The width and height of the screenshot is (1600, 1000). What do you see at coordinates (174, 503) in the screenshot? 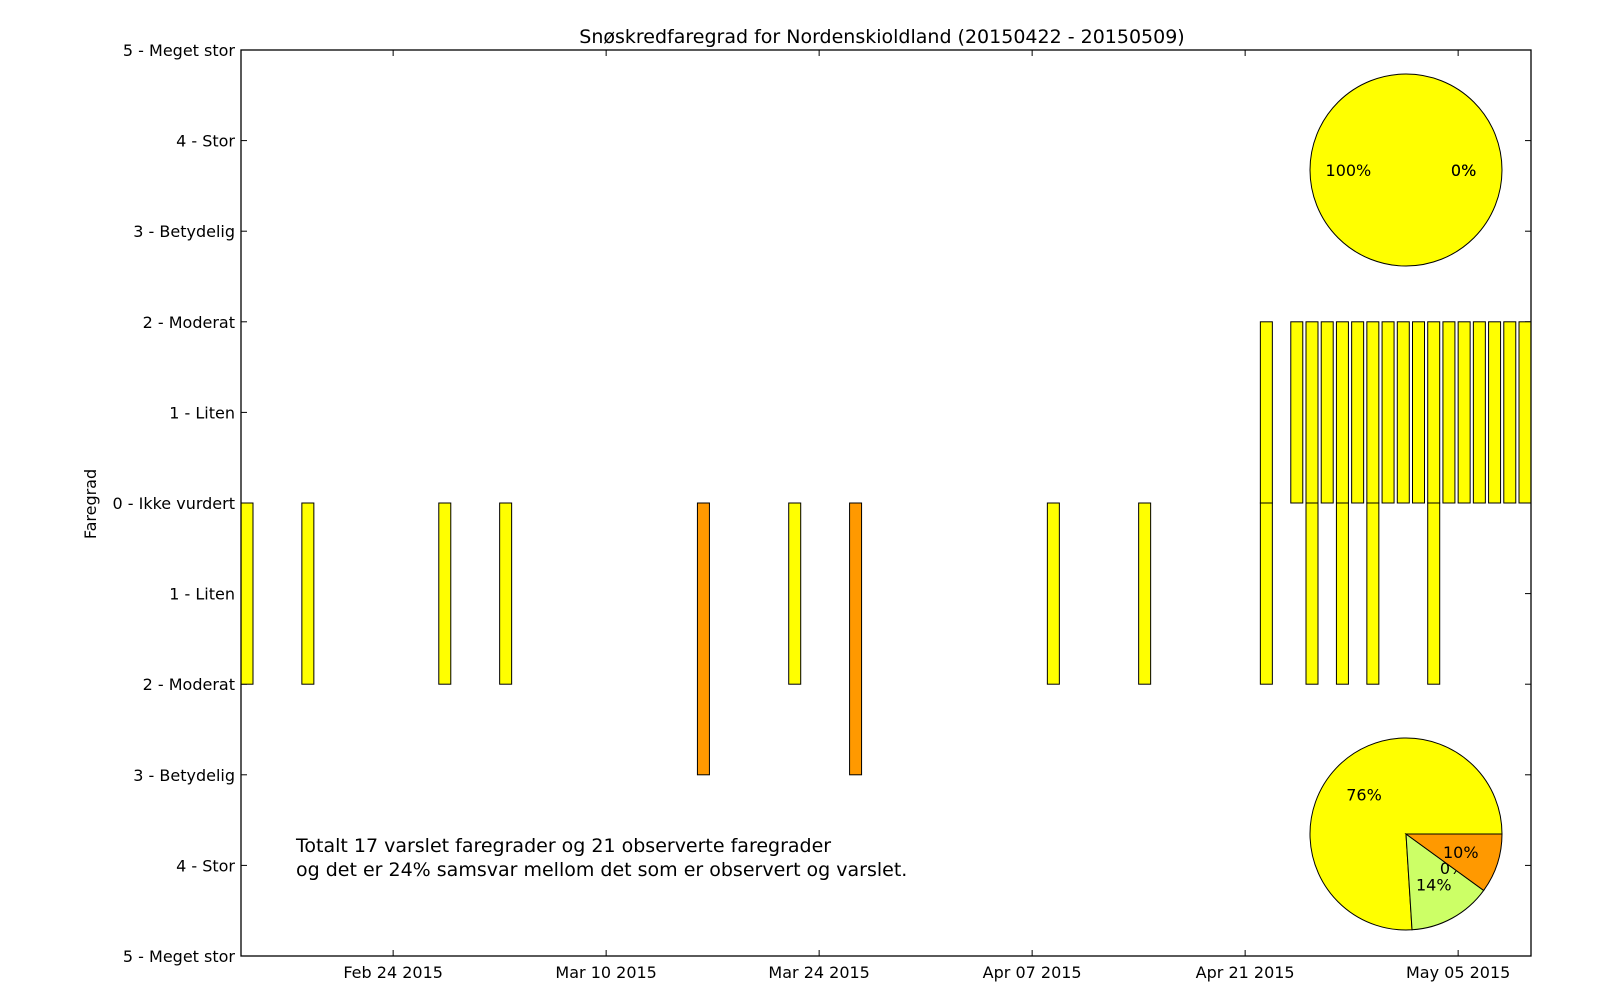
I see `y-tick-label: 0 - Ikke vurdert` at bounding box center [174, 503].